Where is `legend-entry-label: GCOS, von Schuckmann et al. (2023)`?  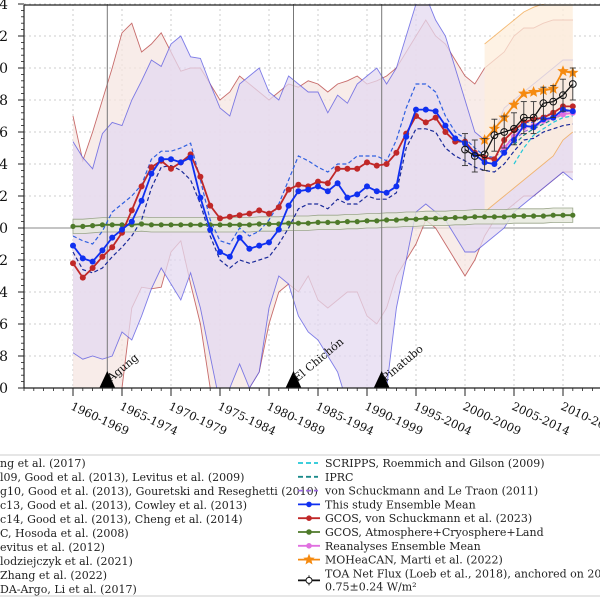
legend-entry-label: GCOS, von Schuckmann et al. (2023) is located at coordinates (428, 518).